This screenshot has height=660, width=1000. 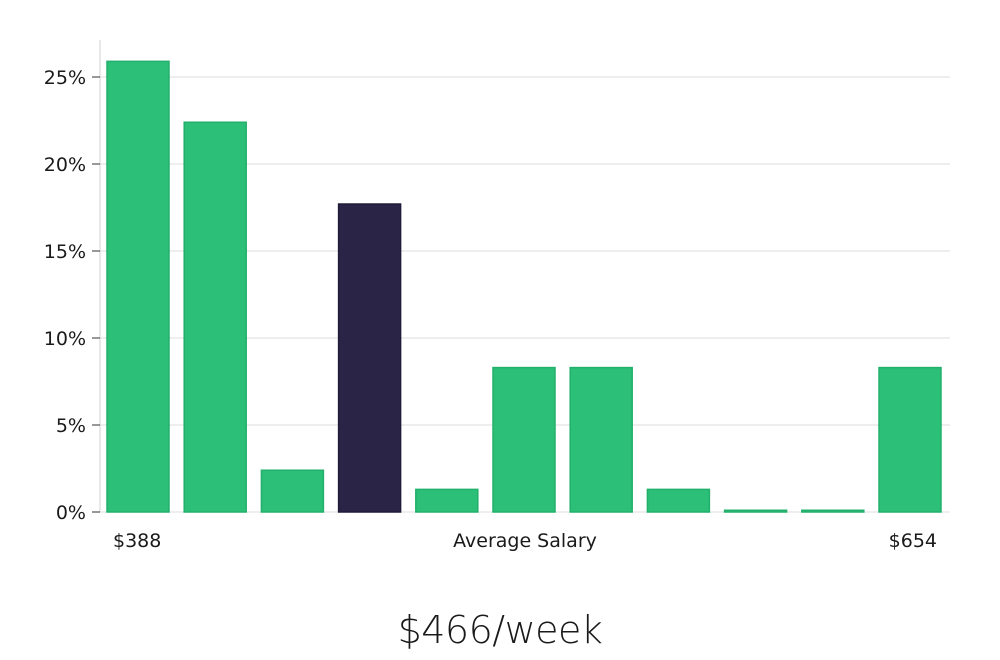 I want to click on x-axis-title: Average Salary, so click(x=525, y=541).